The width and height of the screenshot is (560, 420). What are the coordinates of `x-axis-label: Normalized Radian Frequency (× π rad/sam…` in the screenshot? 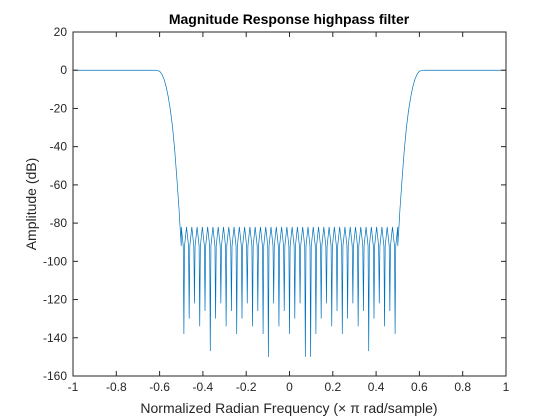 It's located at (288, 408).